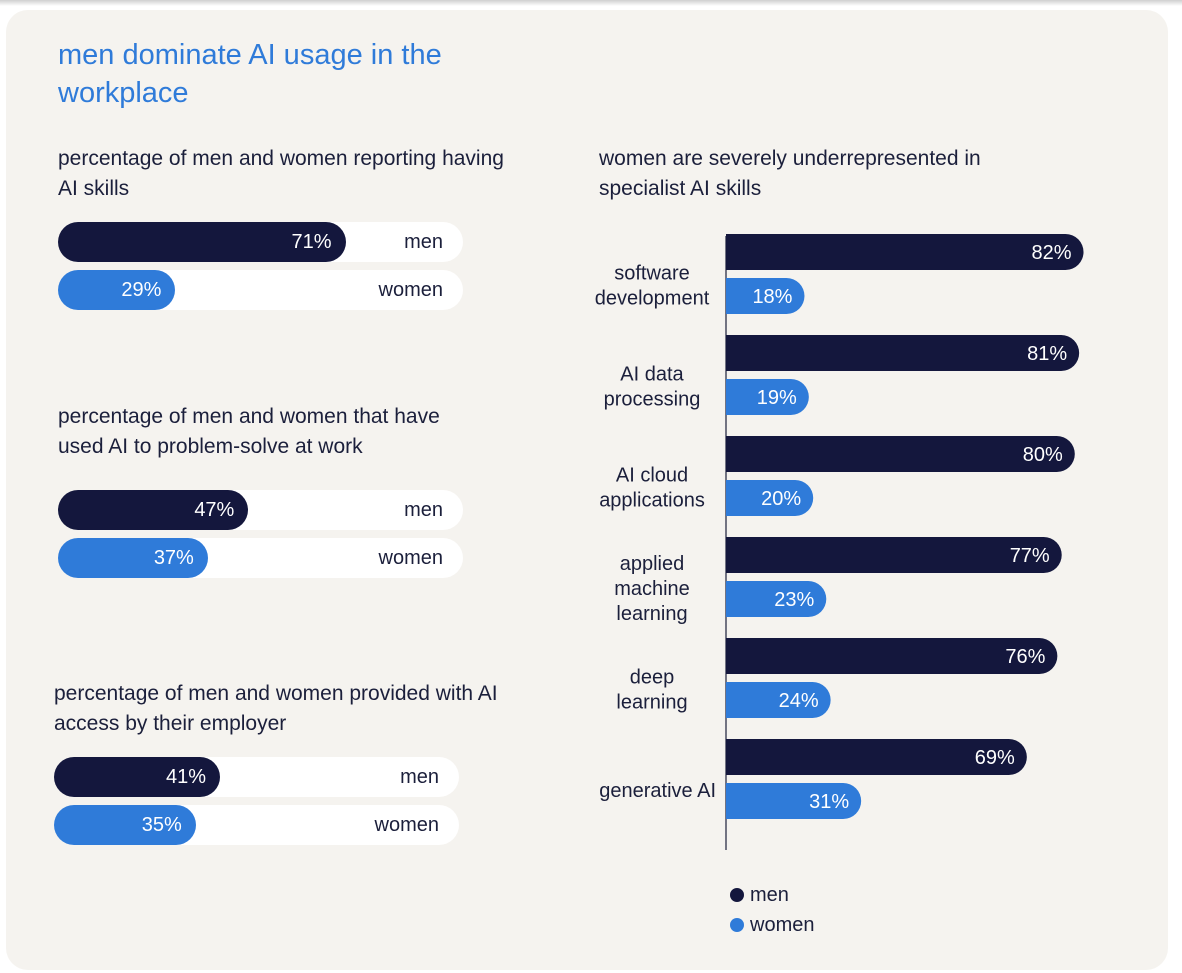 The width and height of the screenshot is (1182, 973). What do you see at coordinates (1051, 253) in the screenshot?
I see `bar-men-value-label: 82%` at bounding box center [1051, 253].